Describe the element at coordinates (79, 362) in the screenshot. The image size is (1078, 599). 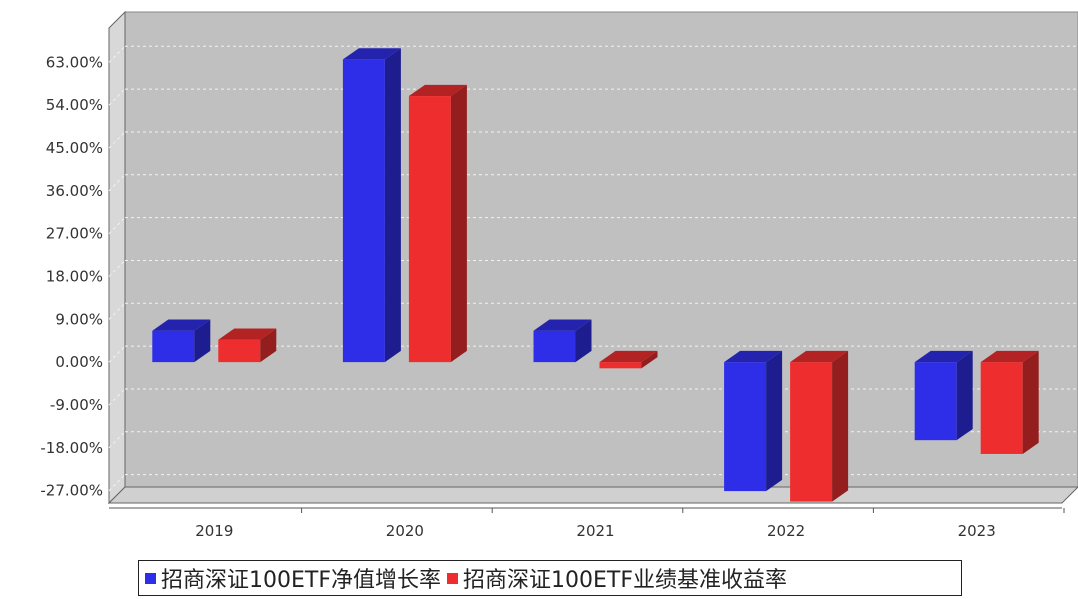
I see `y-tick-label: 0.00%` at that location.